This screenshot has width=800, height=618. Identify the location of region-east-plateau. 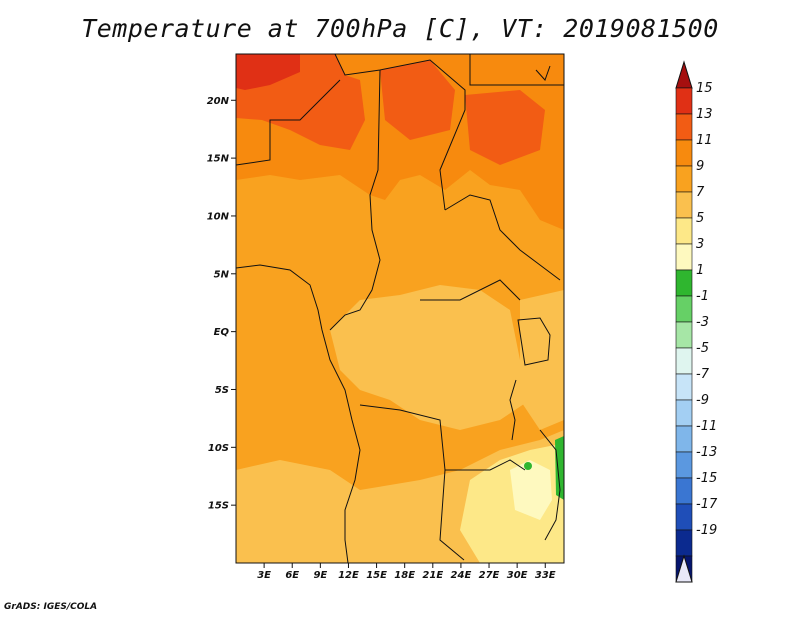
(542, 360).